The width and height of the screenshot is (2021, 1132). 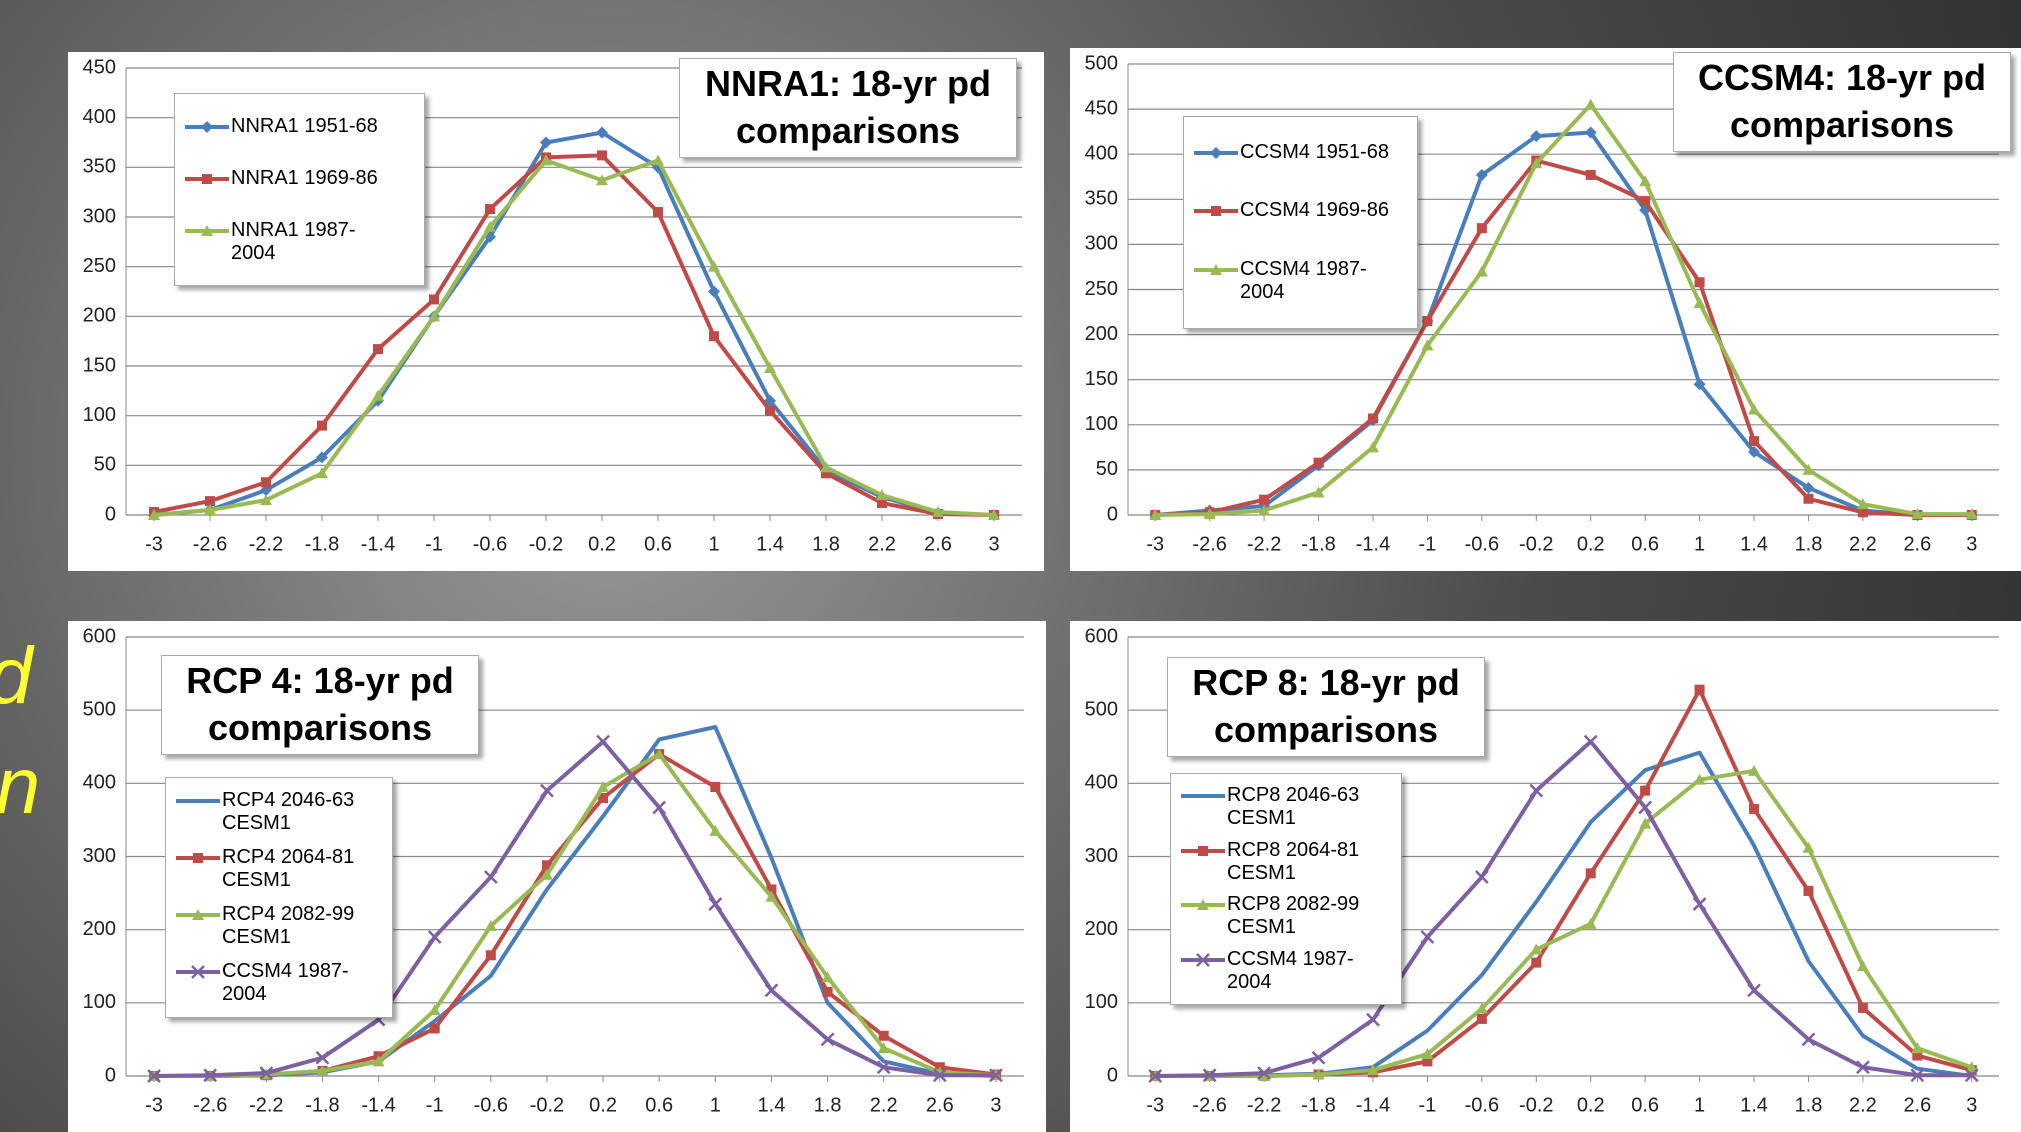 I want to click on x-tick-label: -3, so click(x=154, y=544).